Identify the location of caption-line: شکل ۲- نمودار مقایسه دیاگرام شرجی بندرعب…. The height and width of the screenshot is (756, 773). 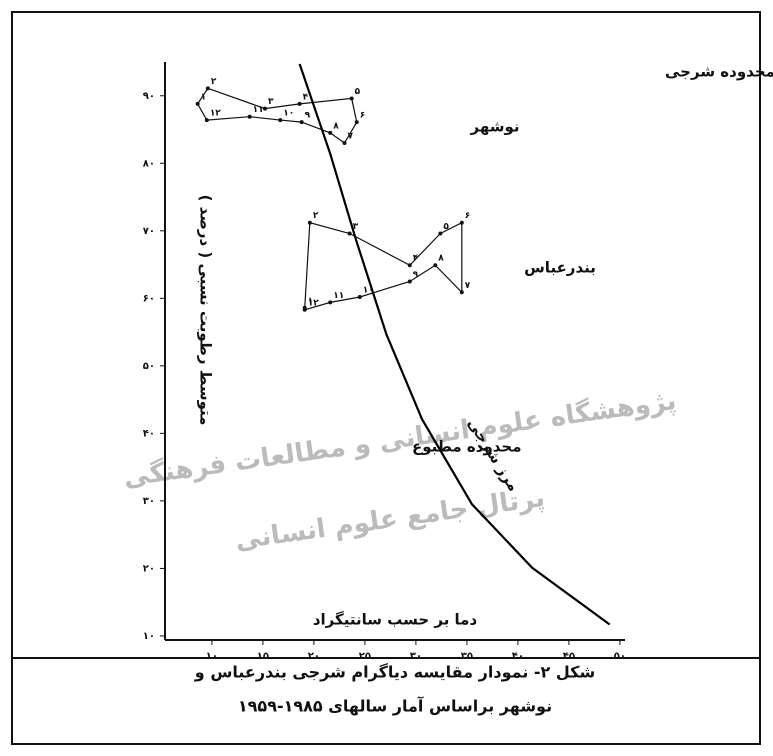
(394, 672).